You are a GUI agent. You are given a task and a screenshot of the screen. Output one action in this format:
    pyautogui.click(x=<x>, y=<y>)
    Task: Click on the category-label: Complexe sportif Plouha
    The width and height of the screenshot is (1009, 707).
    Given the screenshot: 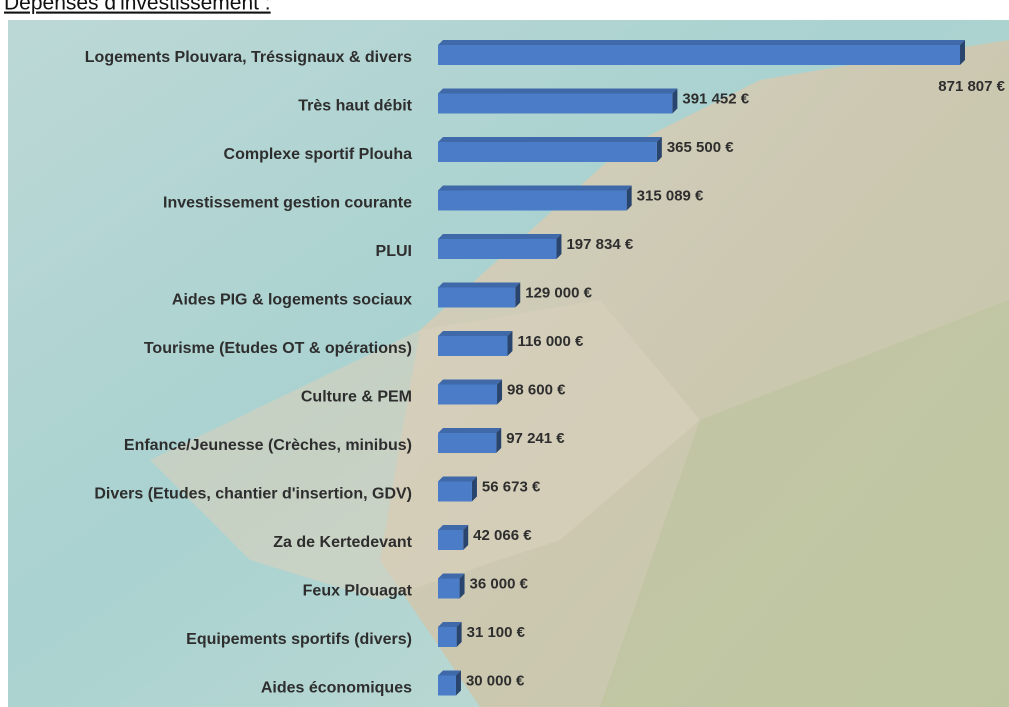 What is the action you would take?
    pyautogui.click(x=318, y=154)
    